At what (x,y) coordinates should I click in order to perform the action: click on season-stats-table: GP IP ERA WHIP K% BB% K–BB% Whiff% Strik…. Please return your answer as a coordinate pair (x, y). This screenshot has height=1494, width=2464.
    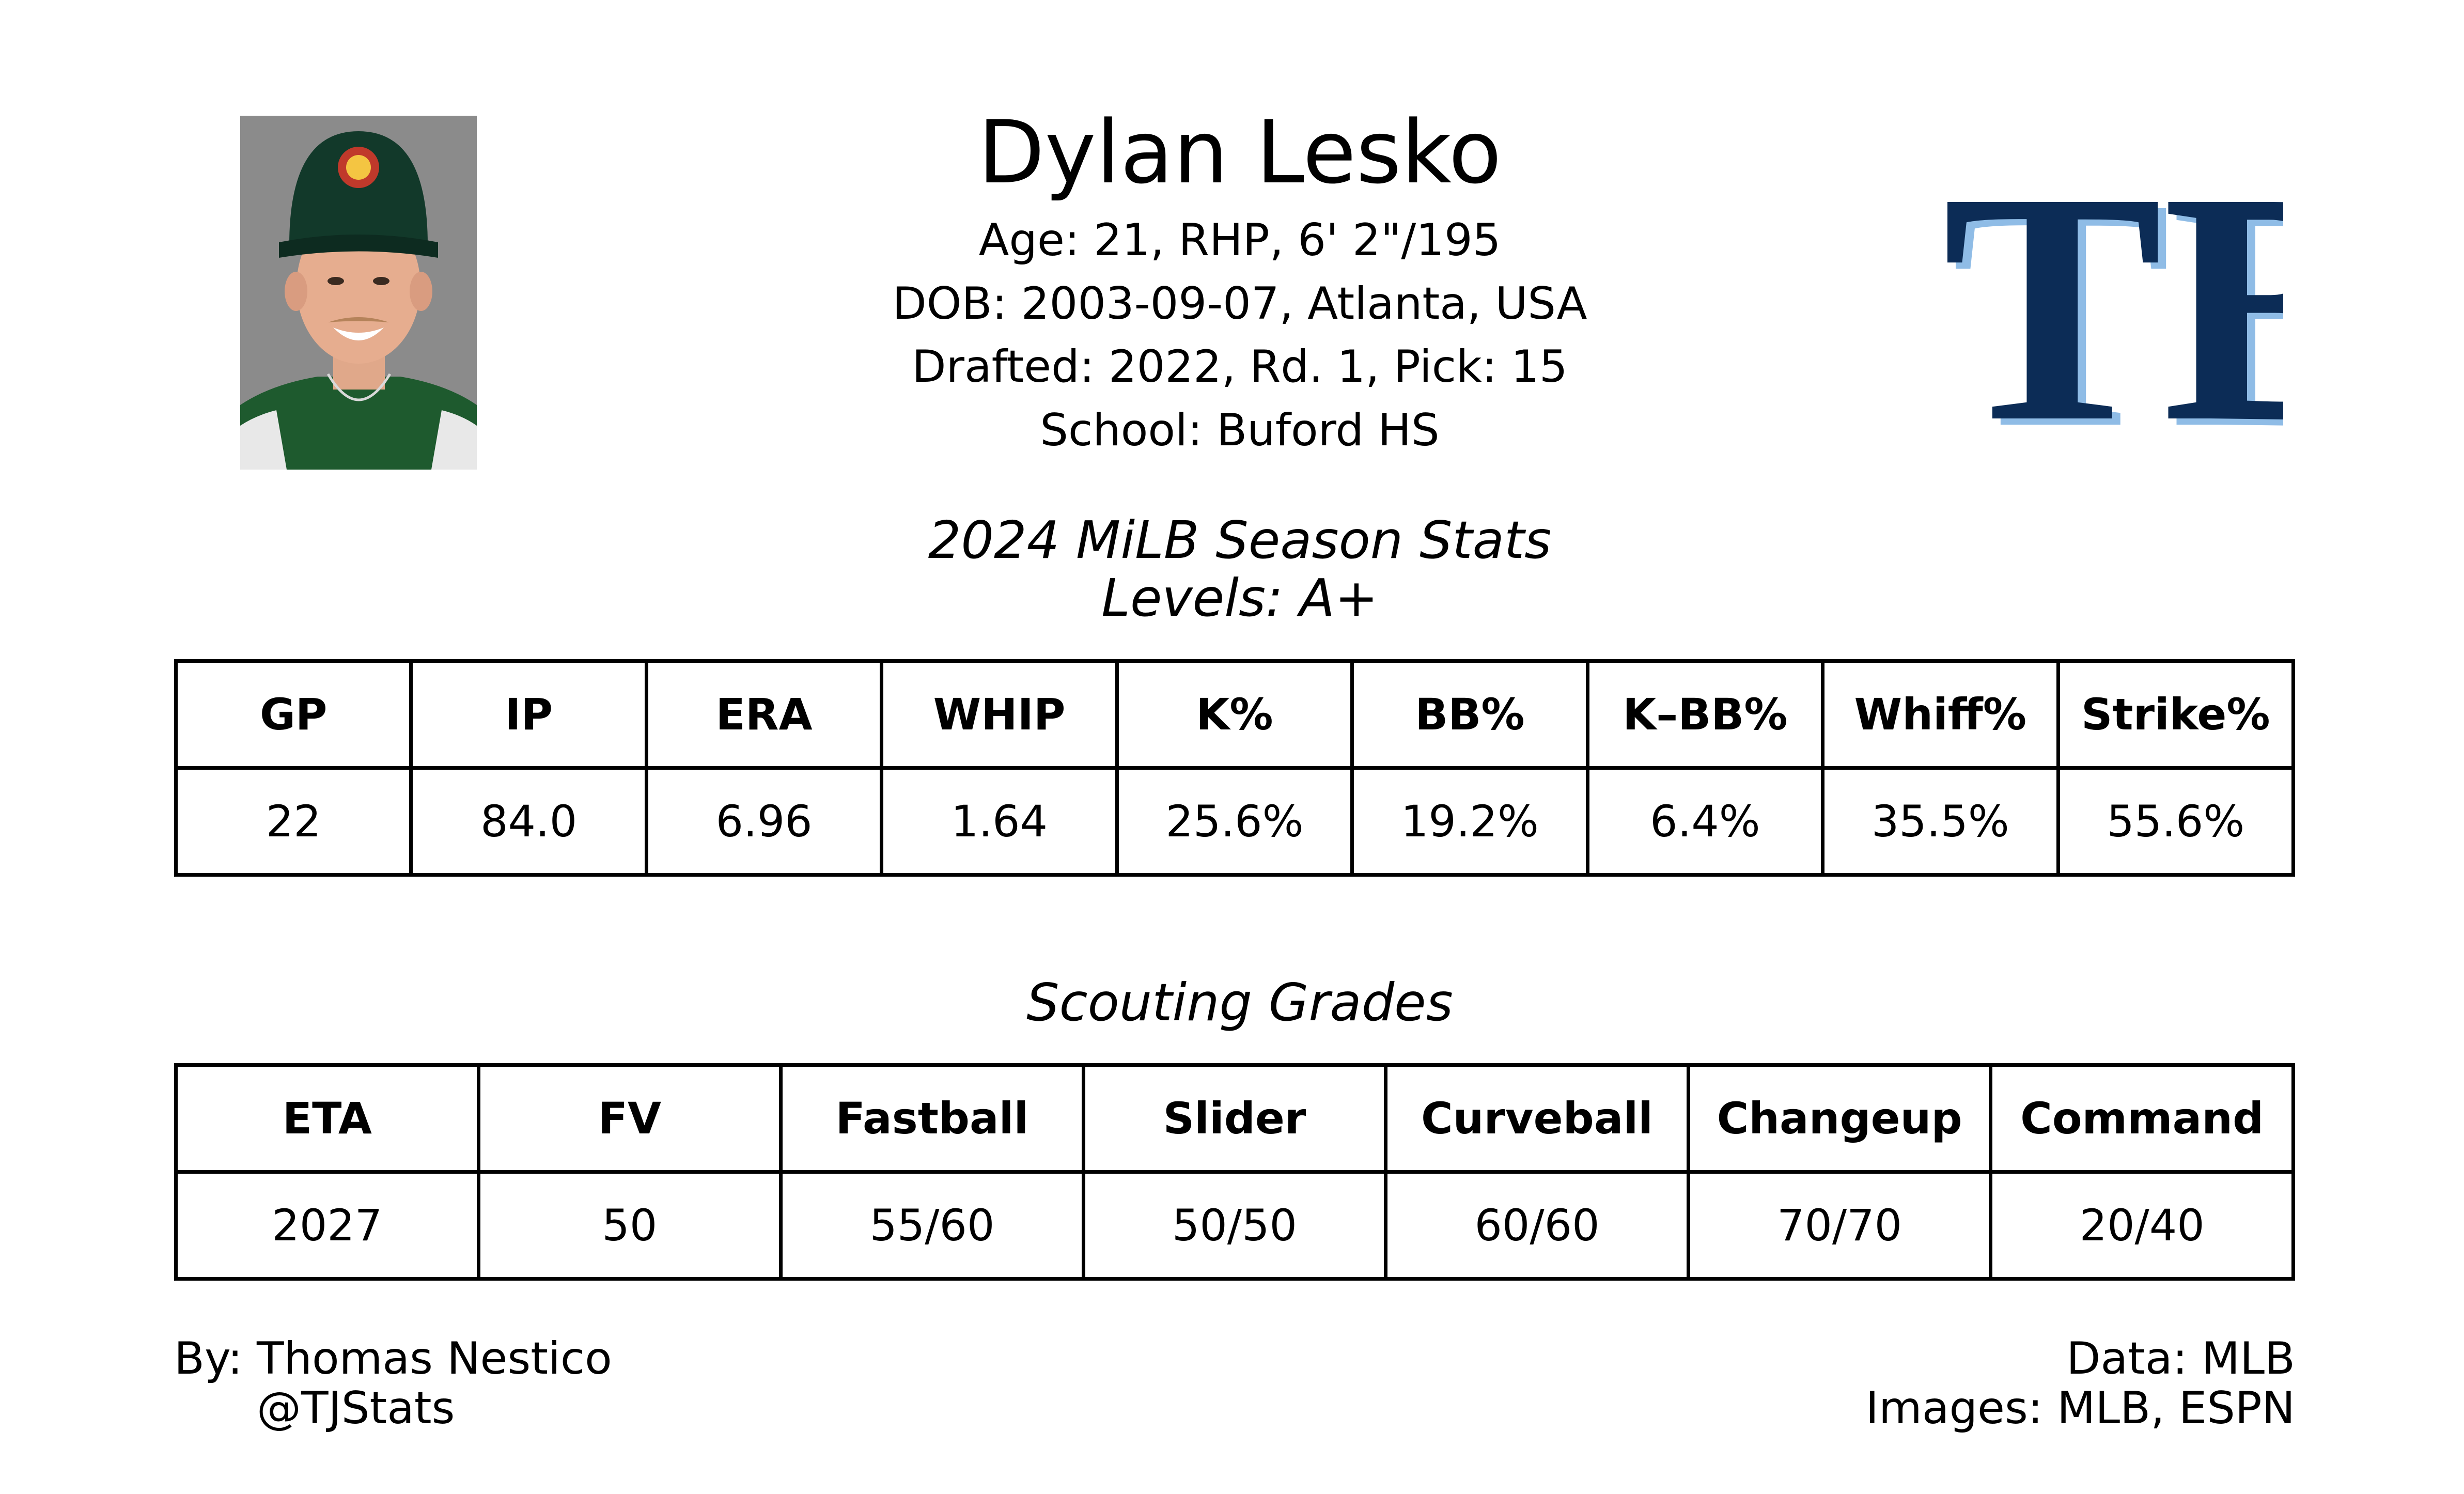
    Looking at the image, I should click on (1235, 768).